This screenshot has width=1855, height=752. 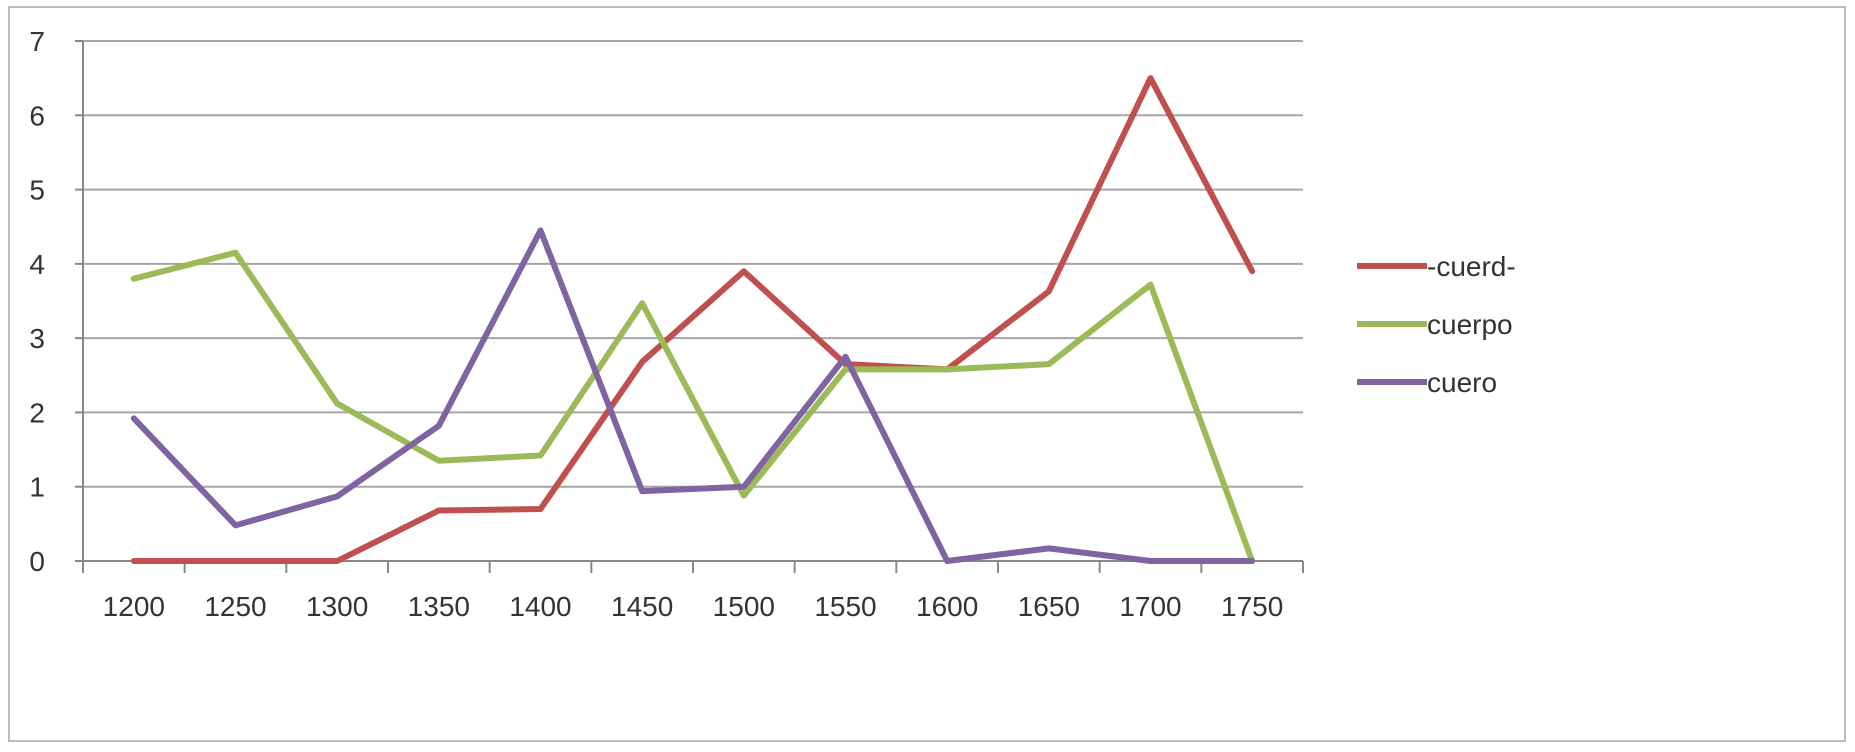 I want to click on x-tick-label: 1750, so click(x=1252, y=606).